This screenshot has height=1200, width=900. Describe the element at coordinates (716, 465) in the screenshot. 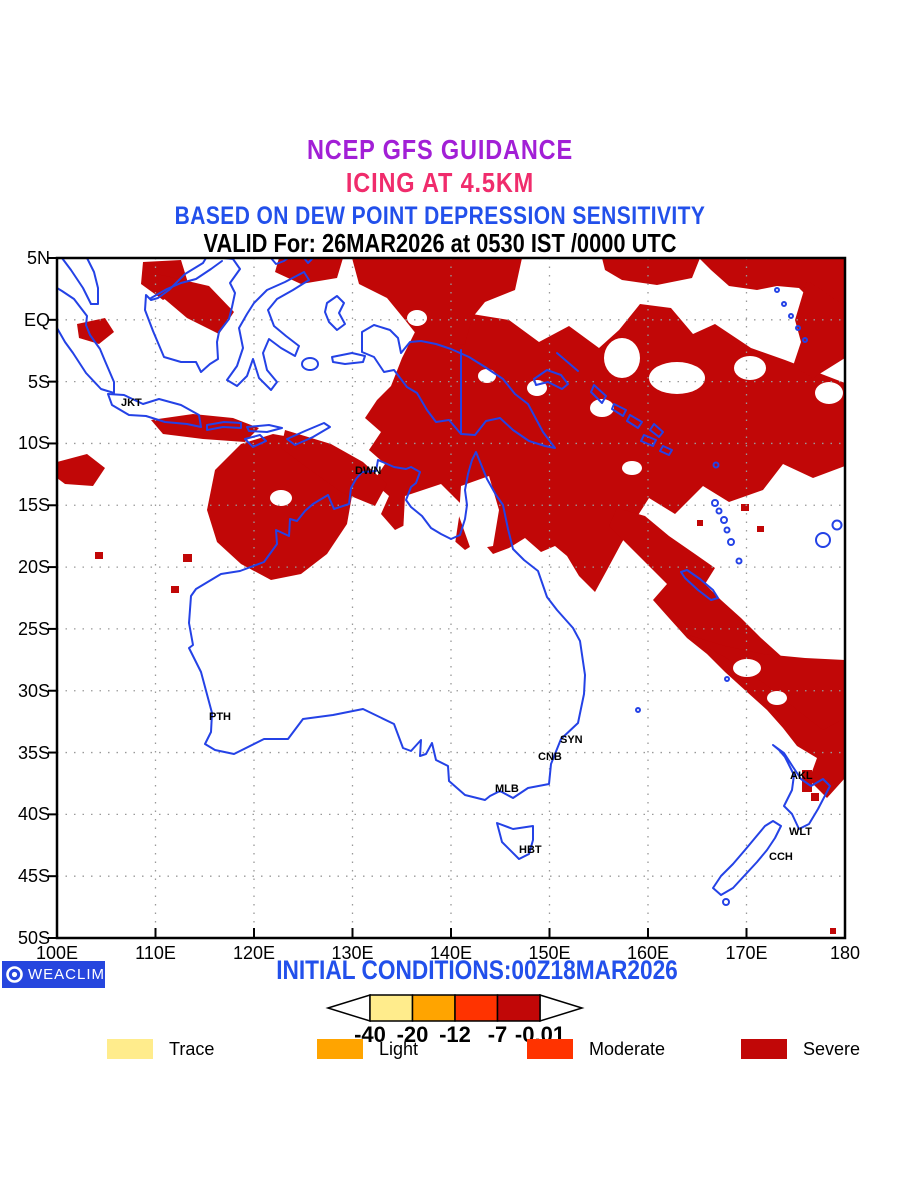

I see `coast-santa-cruz` at that location.